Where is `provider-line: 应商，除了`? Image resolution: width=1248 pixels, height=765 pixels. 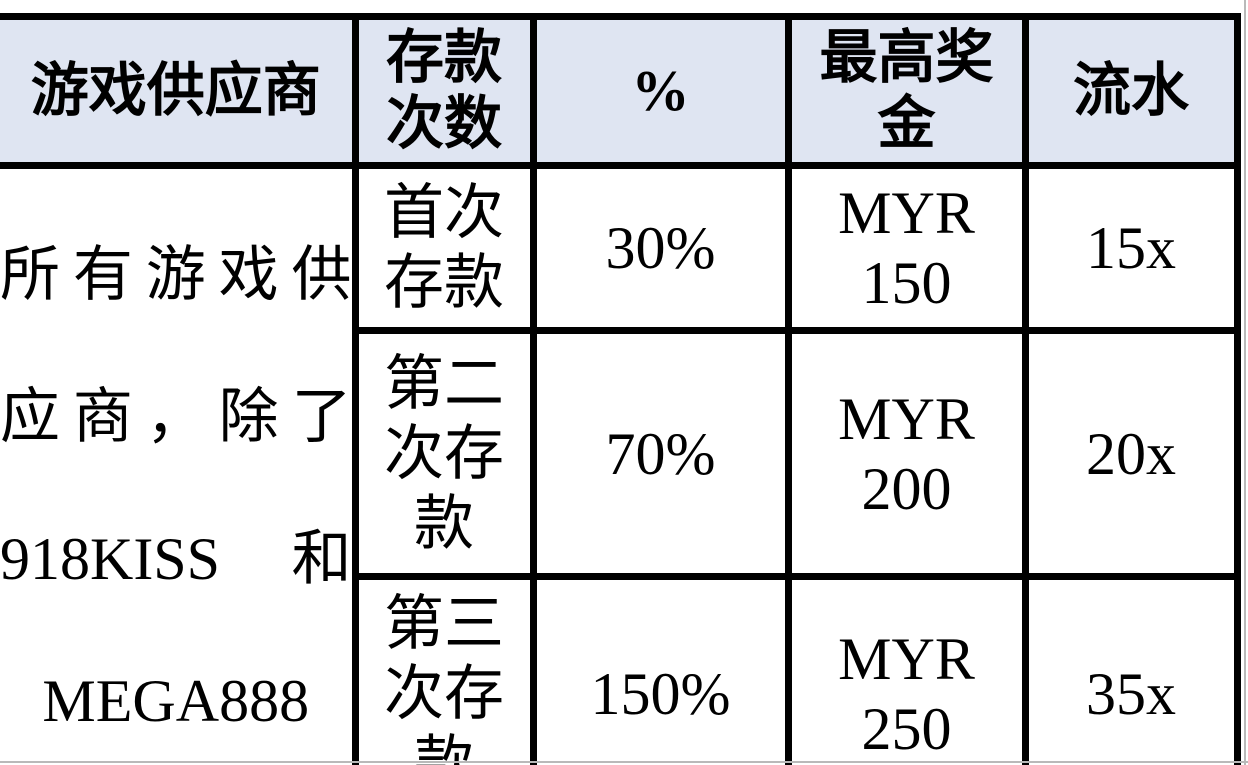
provider-line: 应商，除了 is located at coordinates (176, 417).